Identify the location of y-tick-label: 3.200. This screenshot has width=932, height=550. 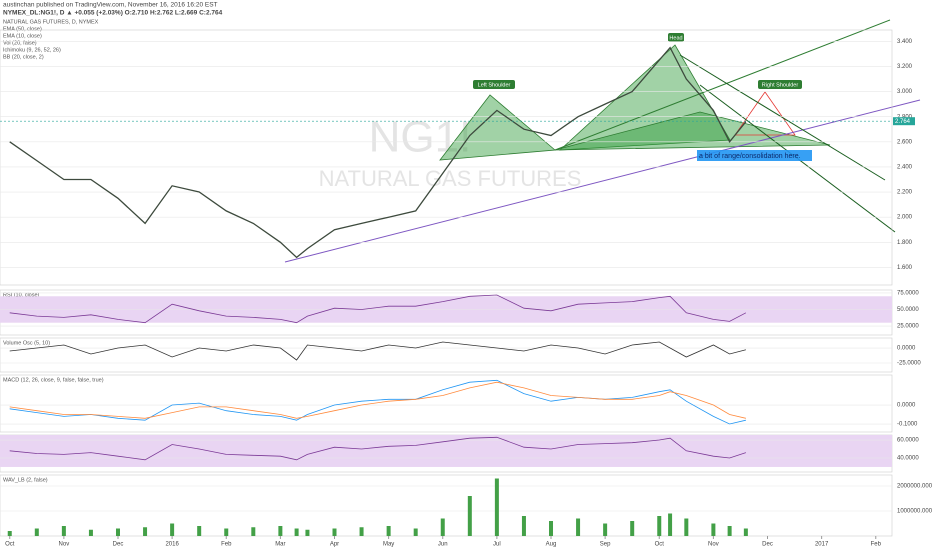
(905, 67).